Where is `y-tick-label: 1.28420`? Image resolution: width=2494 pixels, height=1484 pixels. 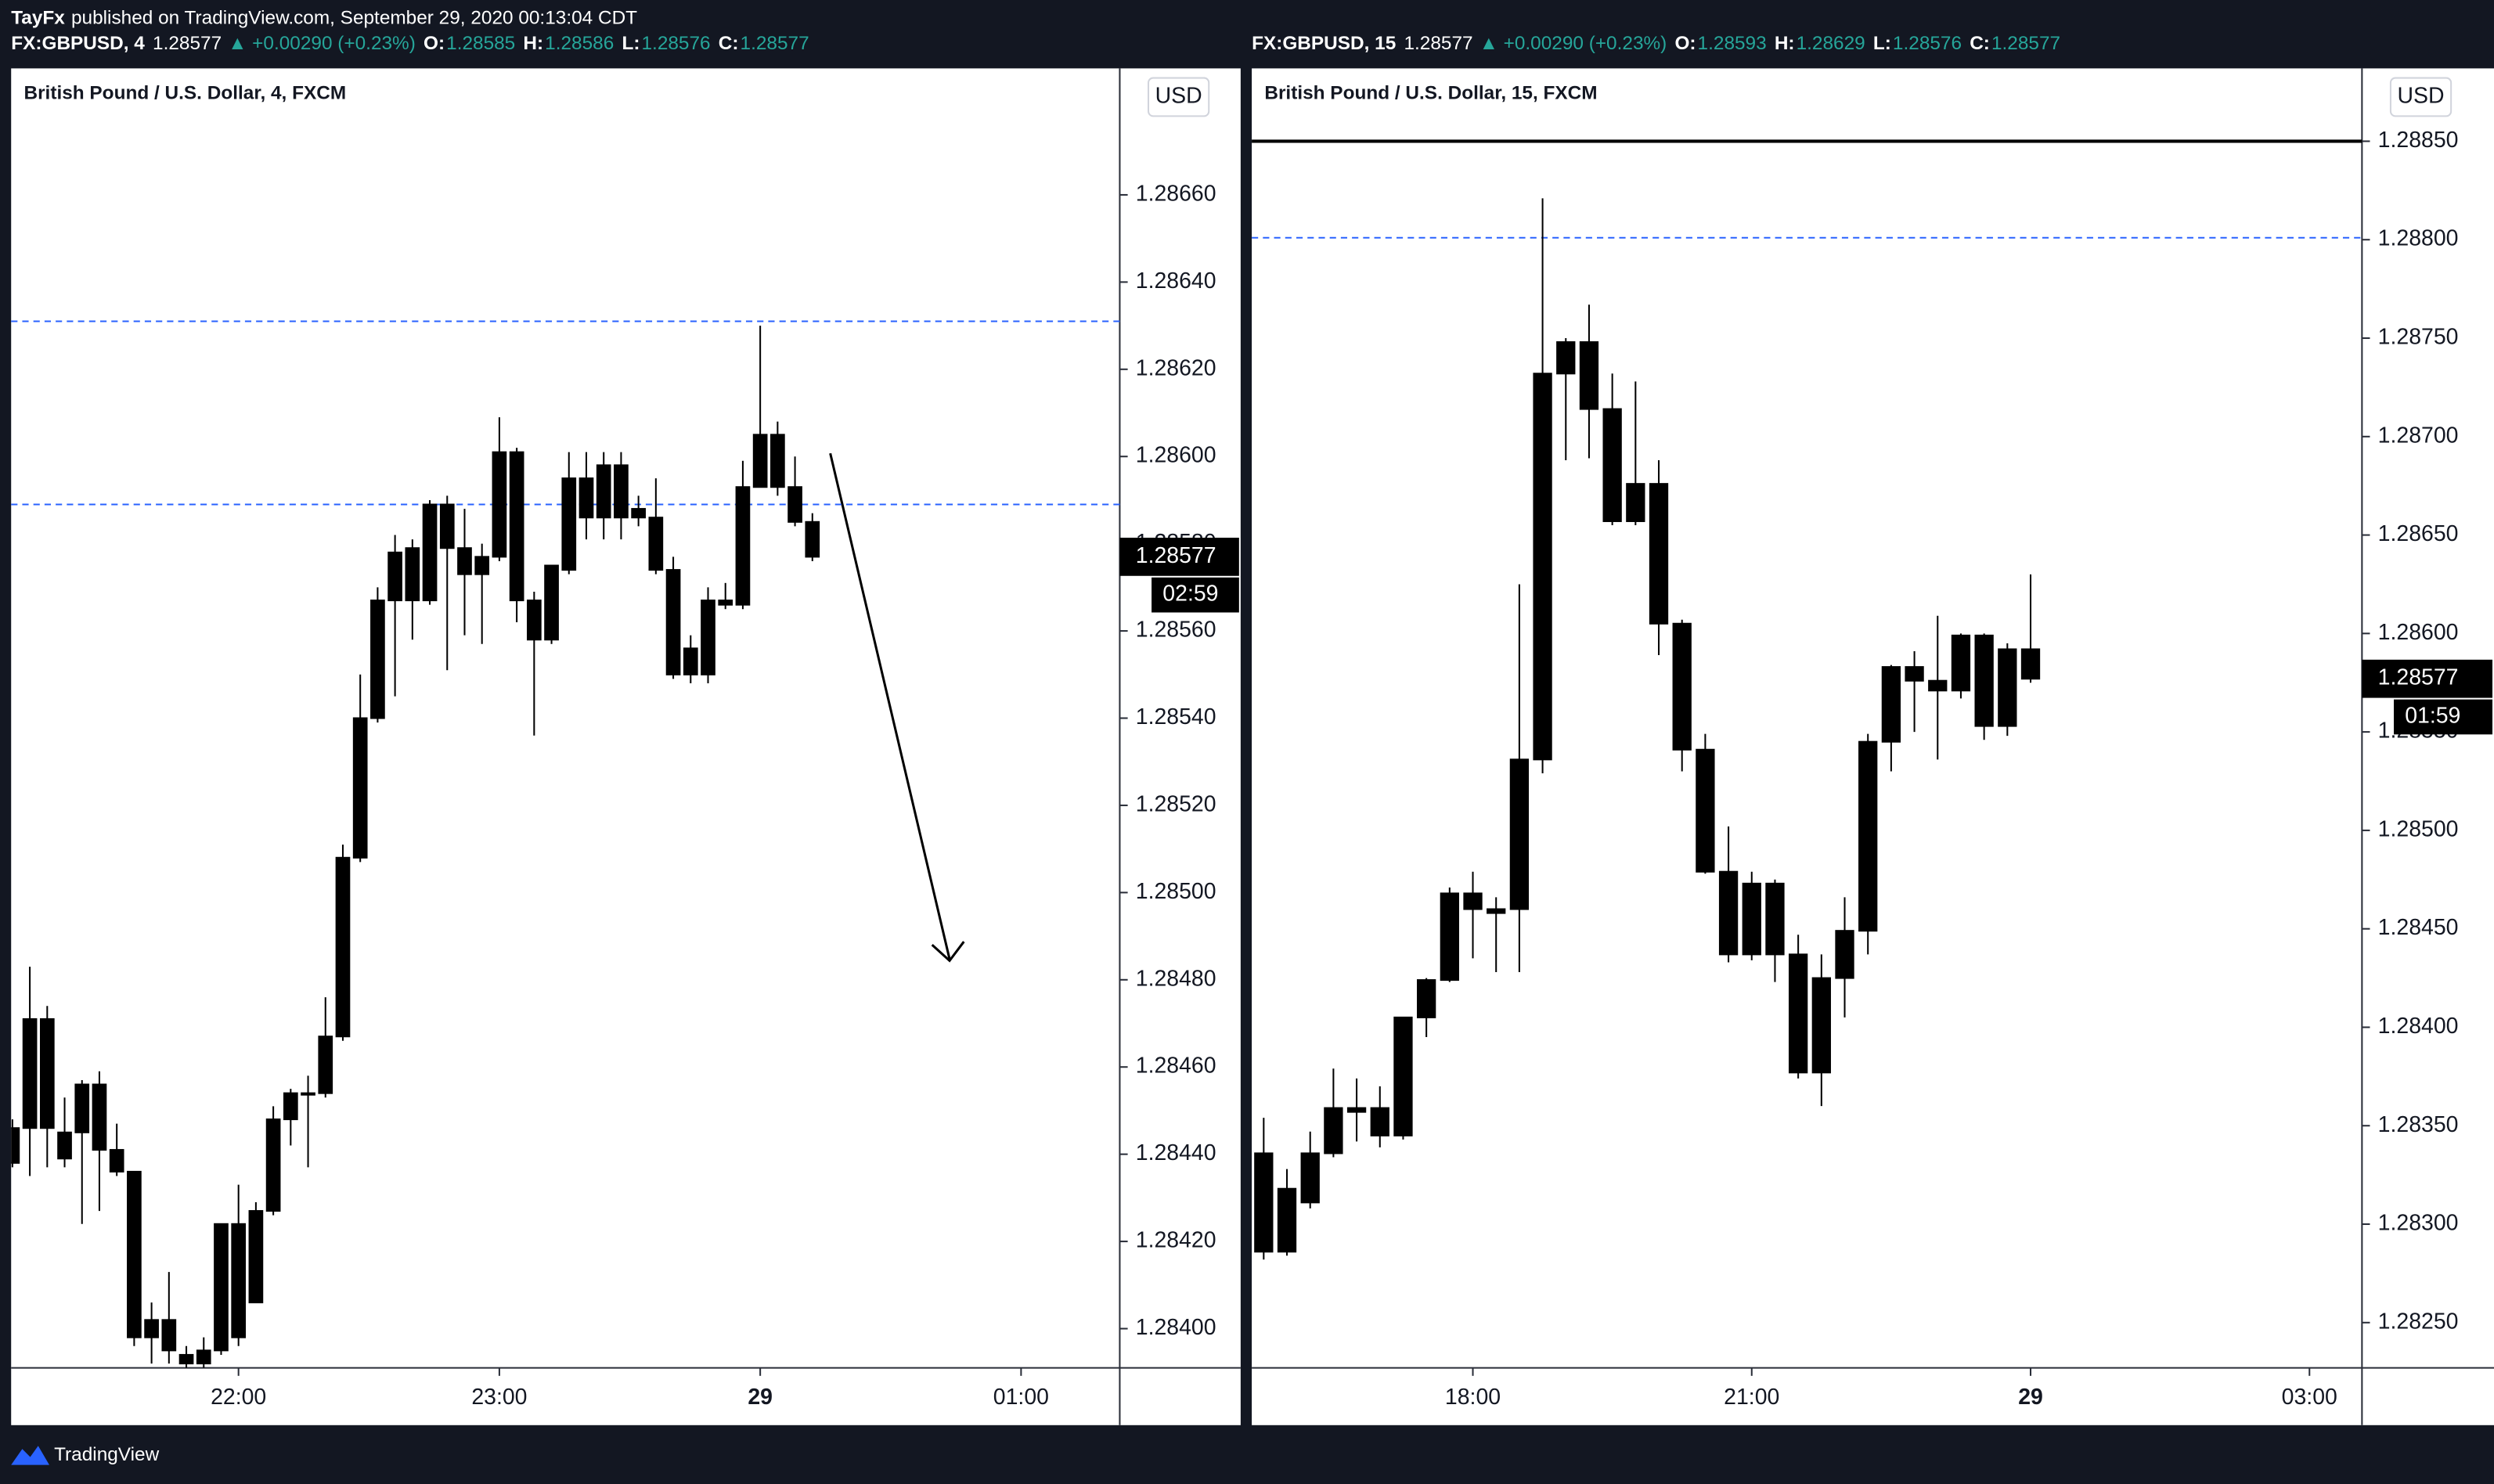 y-tick-label: 1.28420 is located at coordinates (1176, 1240).